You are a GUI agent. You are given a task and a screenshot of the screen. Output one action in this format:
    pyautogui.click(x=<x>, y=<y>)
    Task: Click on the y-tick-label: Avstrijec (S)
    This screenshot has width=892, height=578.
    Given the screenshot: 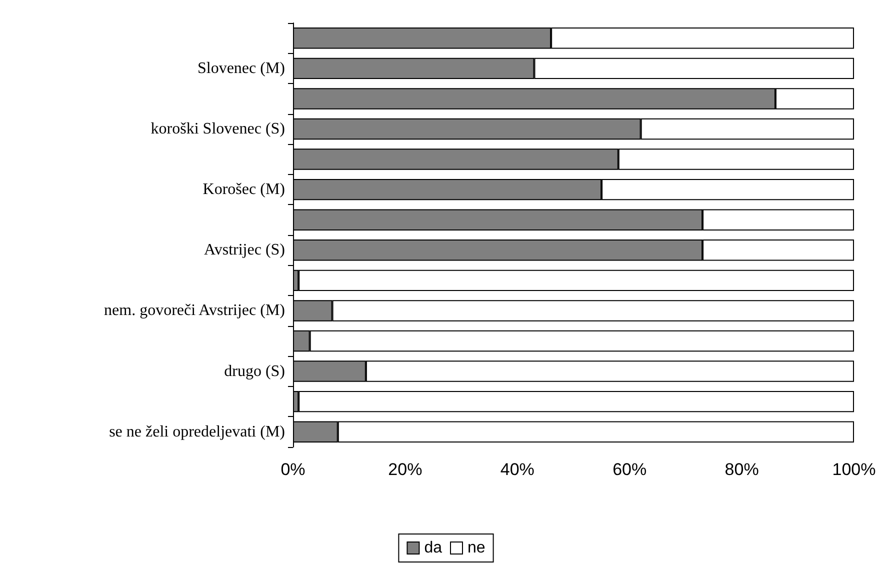 What is the action you would take?
    pyautogui.click(x=244, y=250)
    